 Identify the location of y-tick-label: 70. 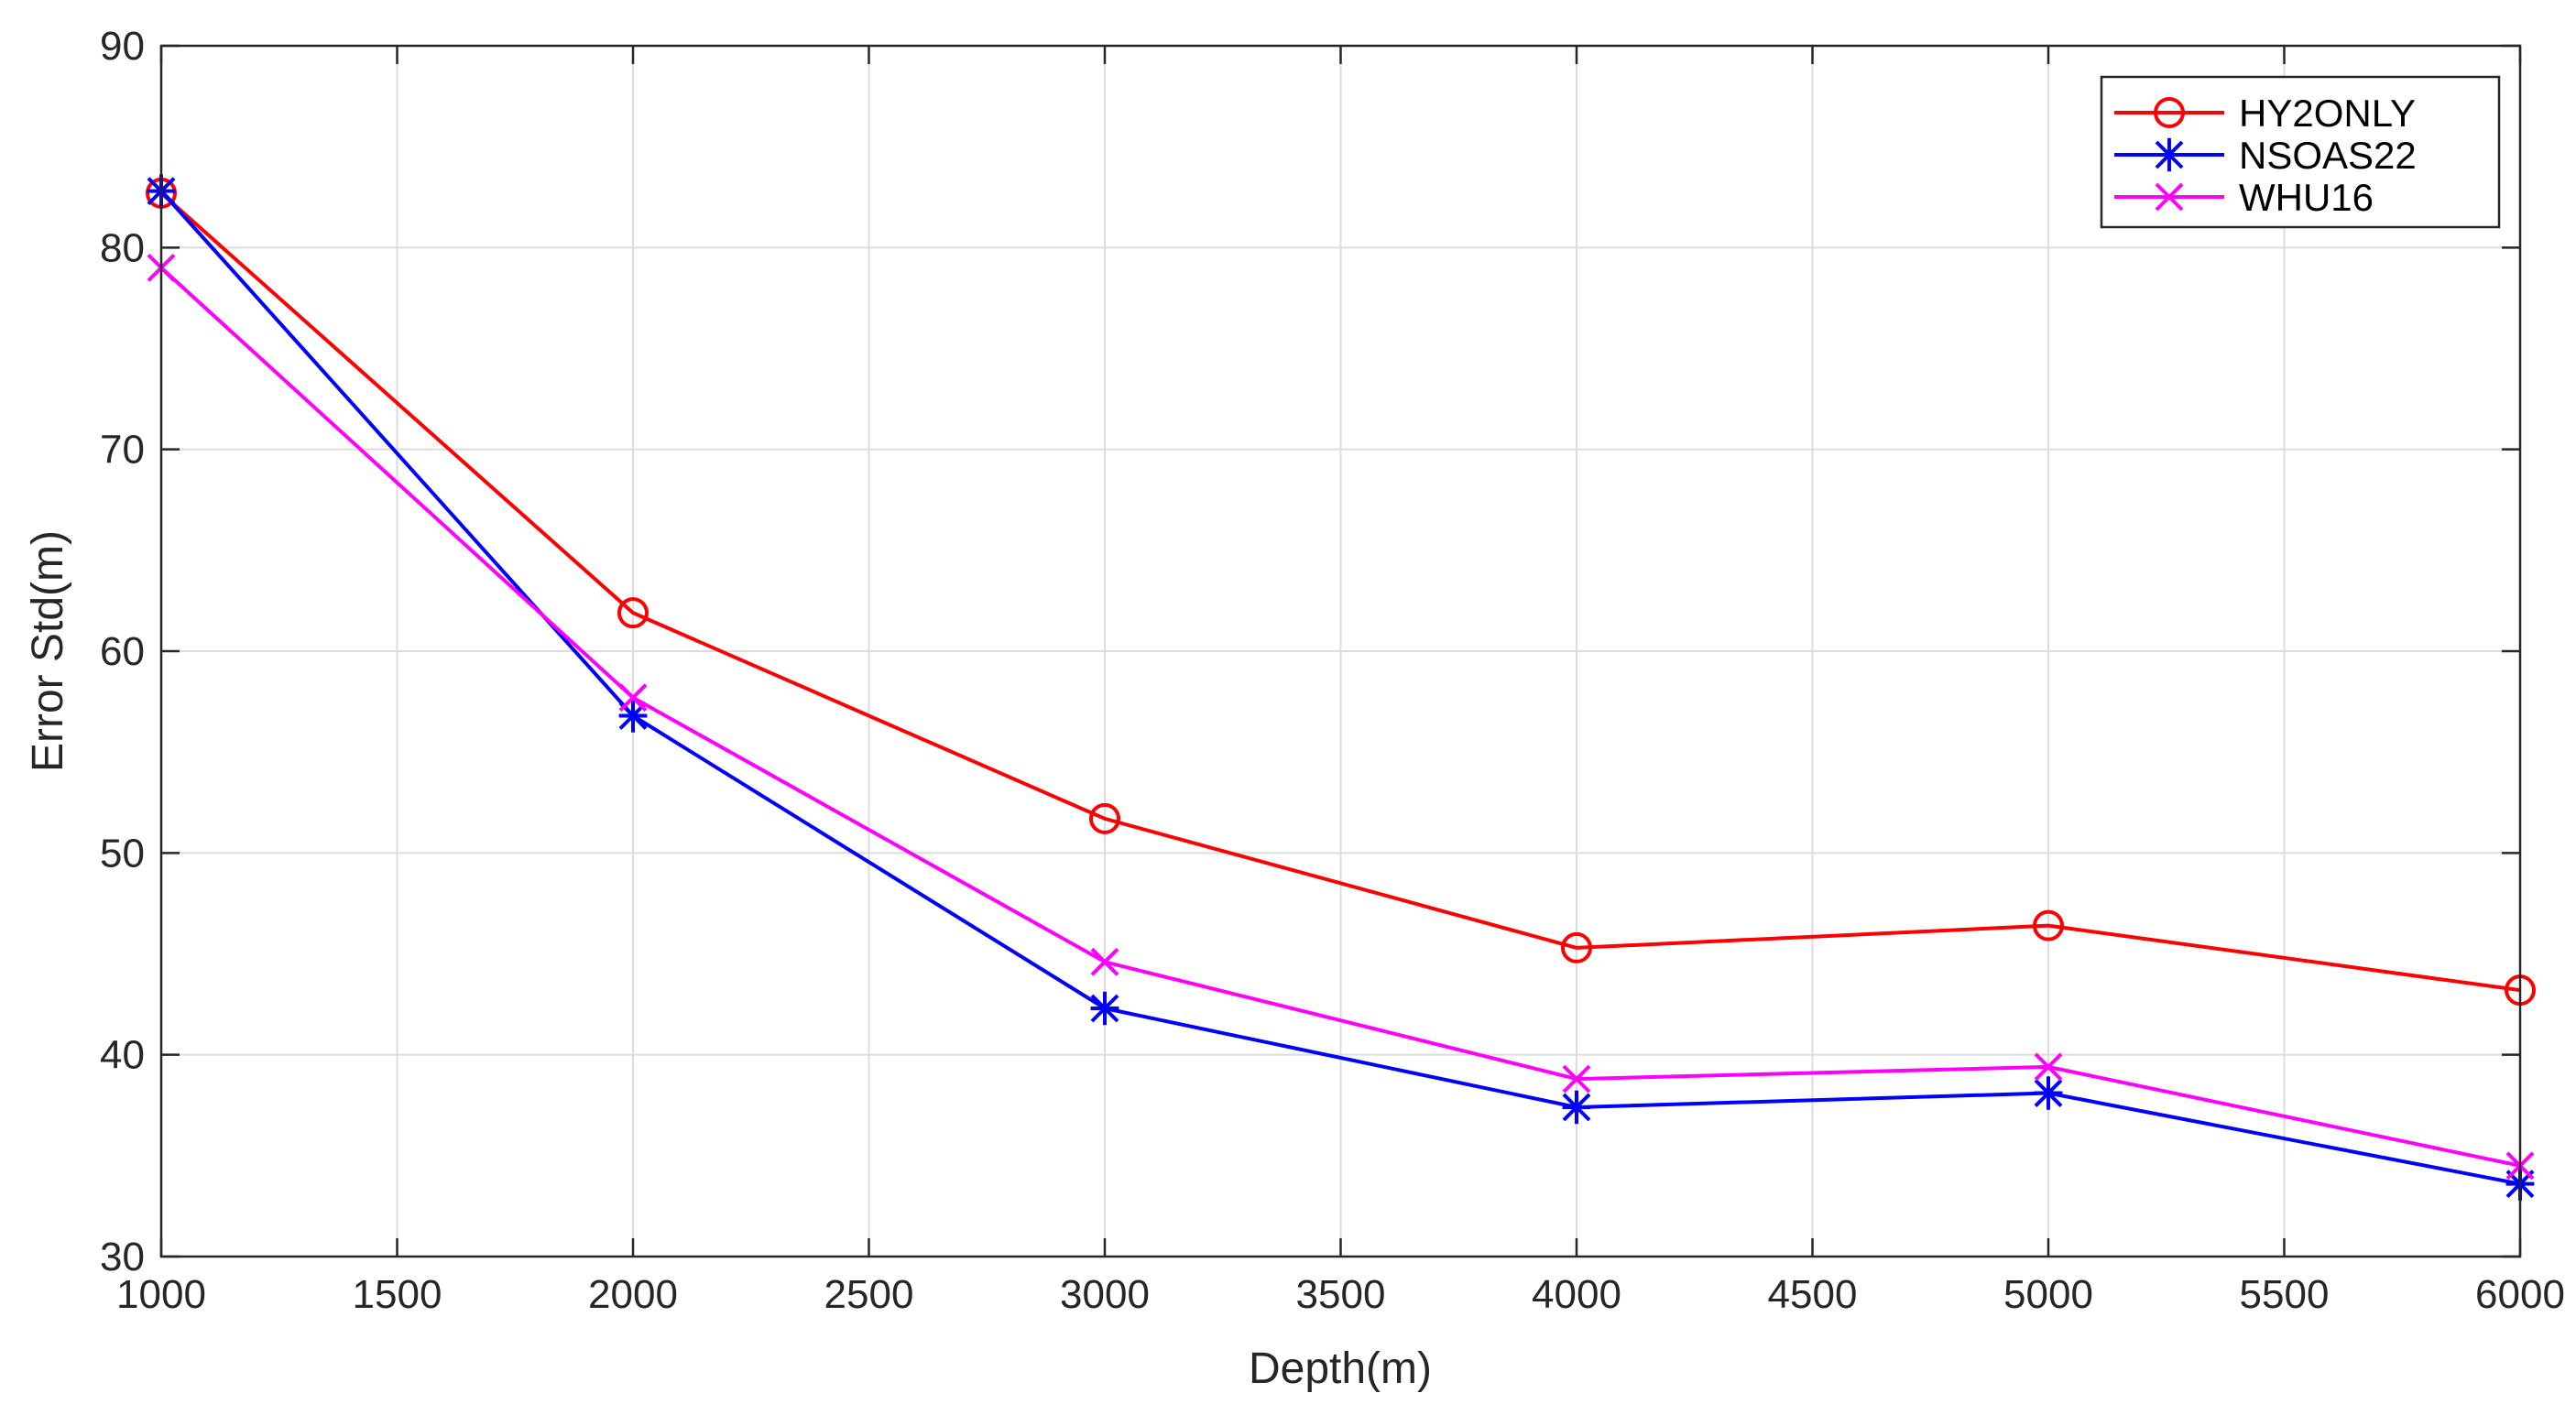
(123, 450).